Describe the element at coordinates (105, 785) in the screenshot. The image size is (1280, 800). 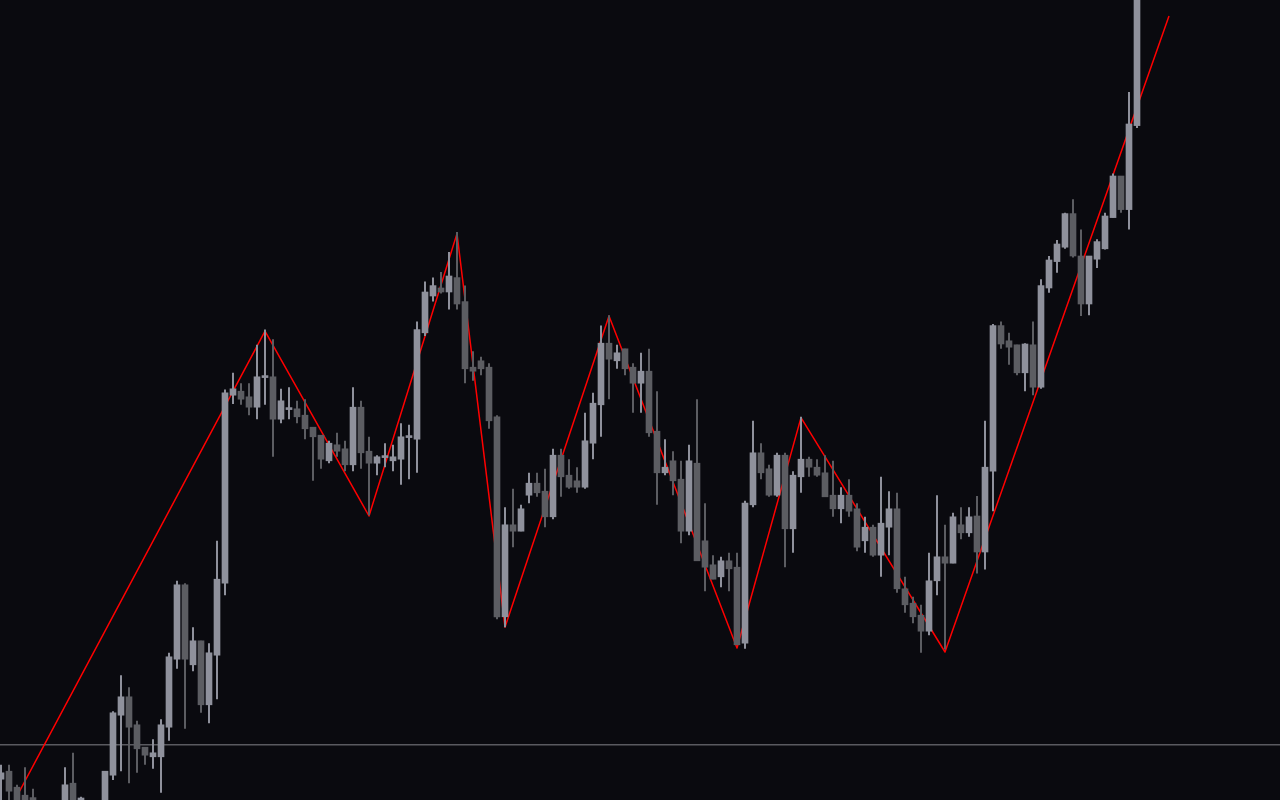
I see `candlestick` at that location.